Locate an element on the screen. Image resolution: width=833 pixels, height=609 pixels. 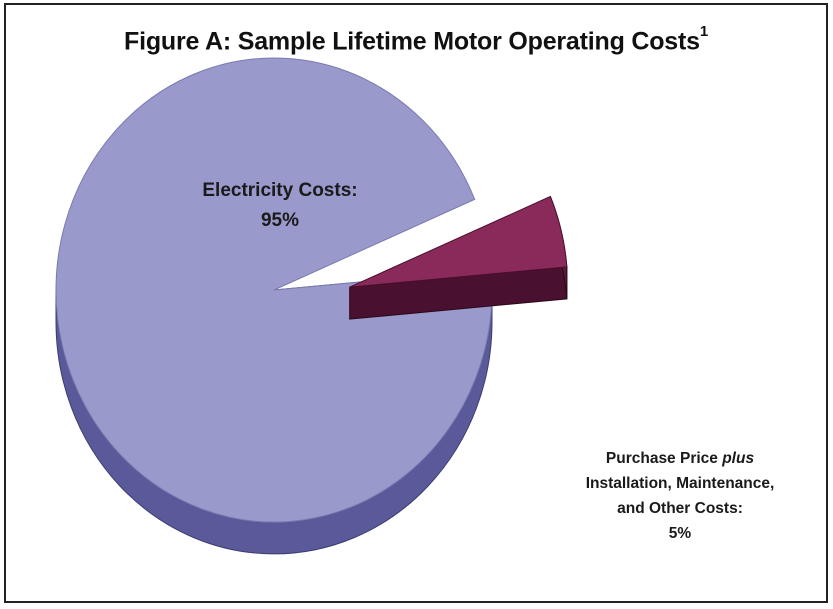
slice-label-purchase-line3: and Other Costs: is located at coordinates (680, 508).